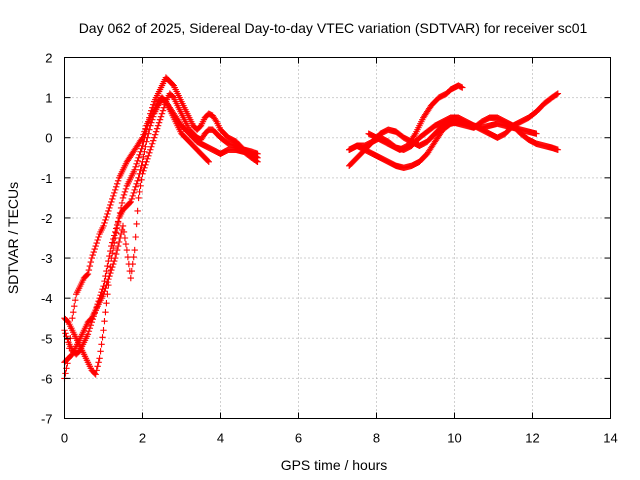 This screenshot has height=480, width=640. I want to click on y-tick-label: 0, so click(48, 138).